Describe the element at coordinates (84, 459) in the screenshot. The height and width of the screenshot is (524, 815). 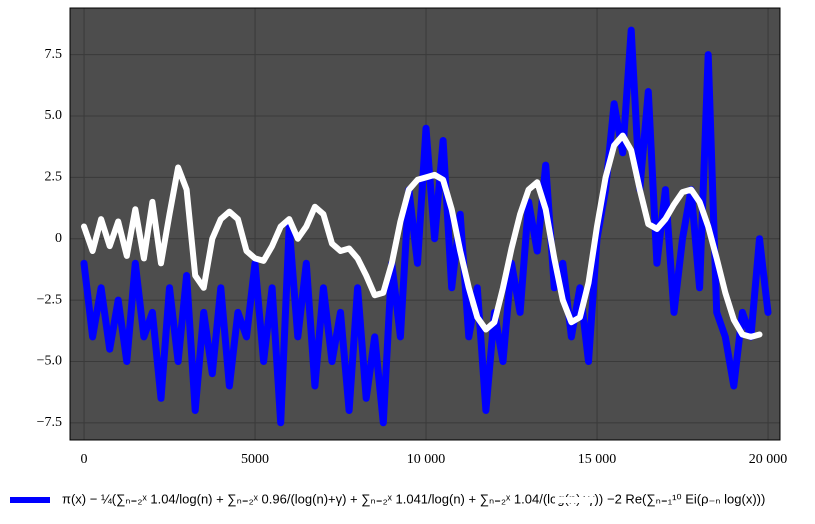
I see `x-tick-label: 0` at that location.